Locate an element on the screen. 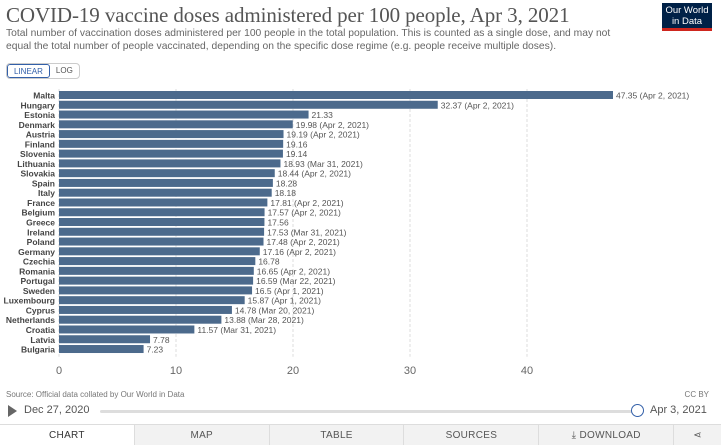 The width and height of the screenshot is (721, 447). category-label: Slovakia is located at coordinates (38, 174).